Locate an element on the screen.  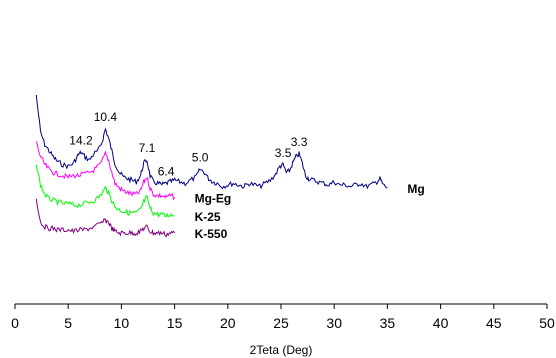
x-tick-layer: 0 5 10 15 20 25 30 35 40 45 50 is located at coordinates (283, 317).